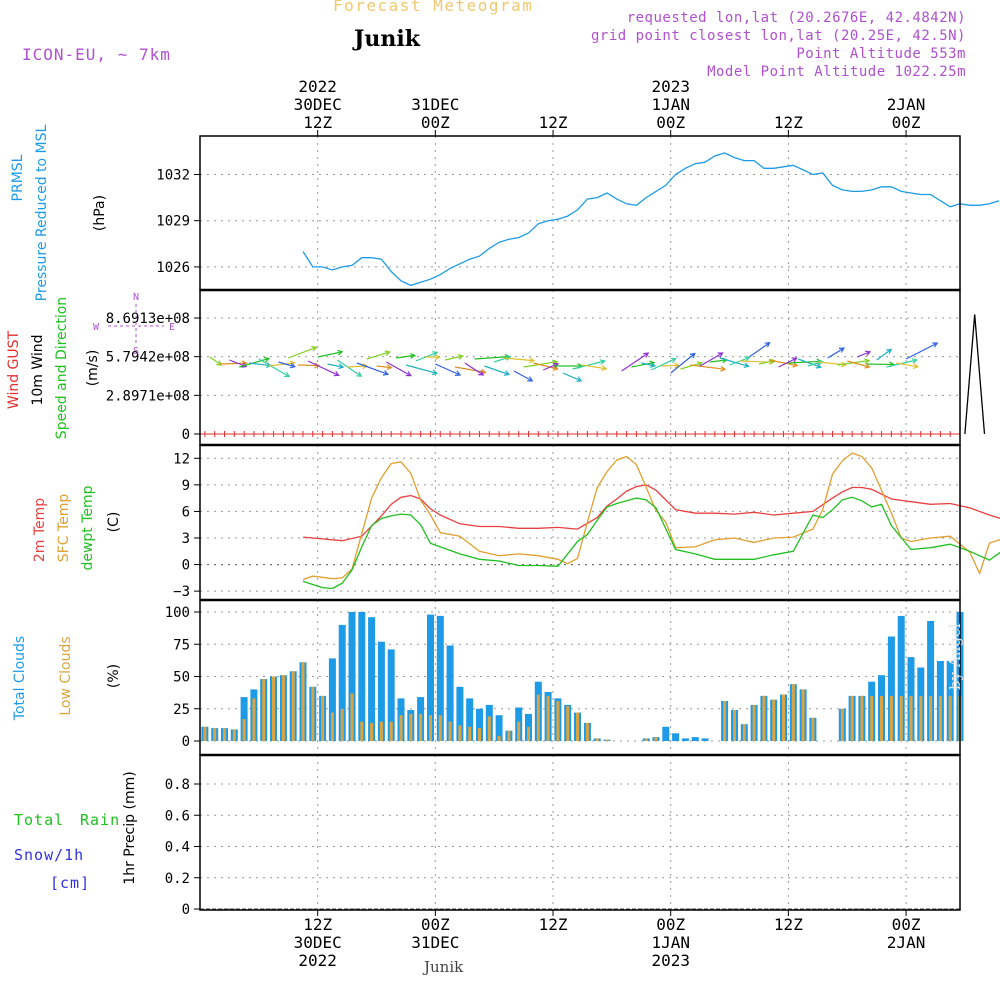  What do you see at coordinates (96, 327) in the screenshot?
I see `compass-w: W` at bounding box center [96, 327].